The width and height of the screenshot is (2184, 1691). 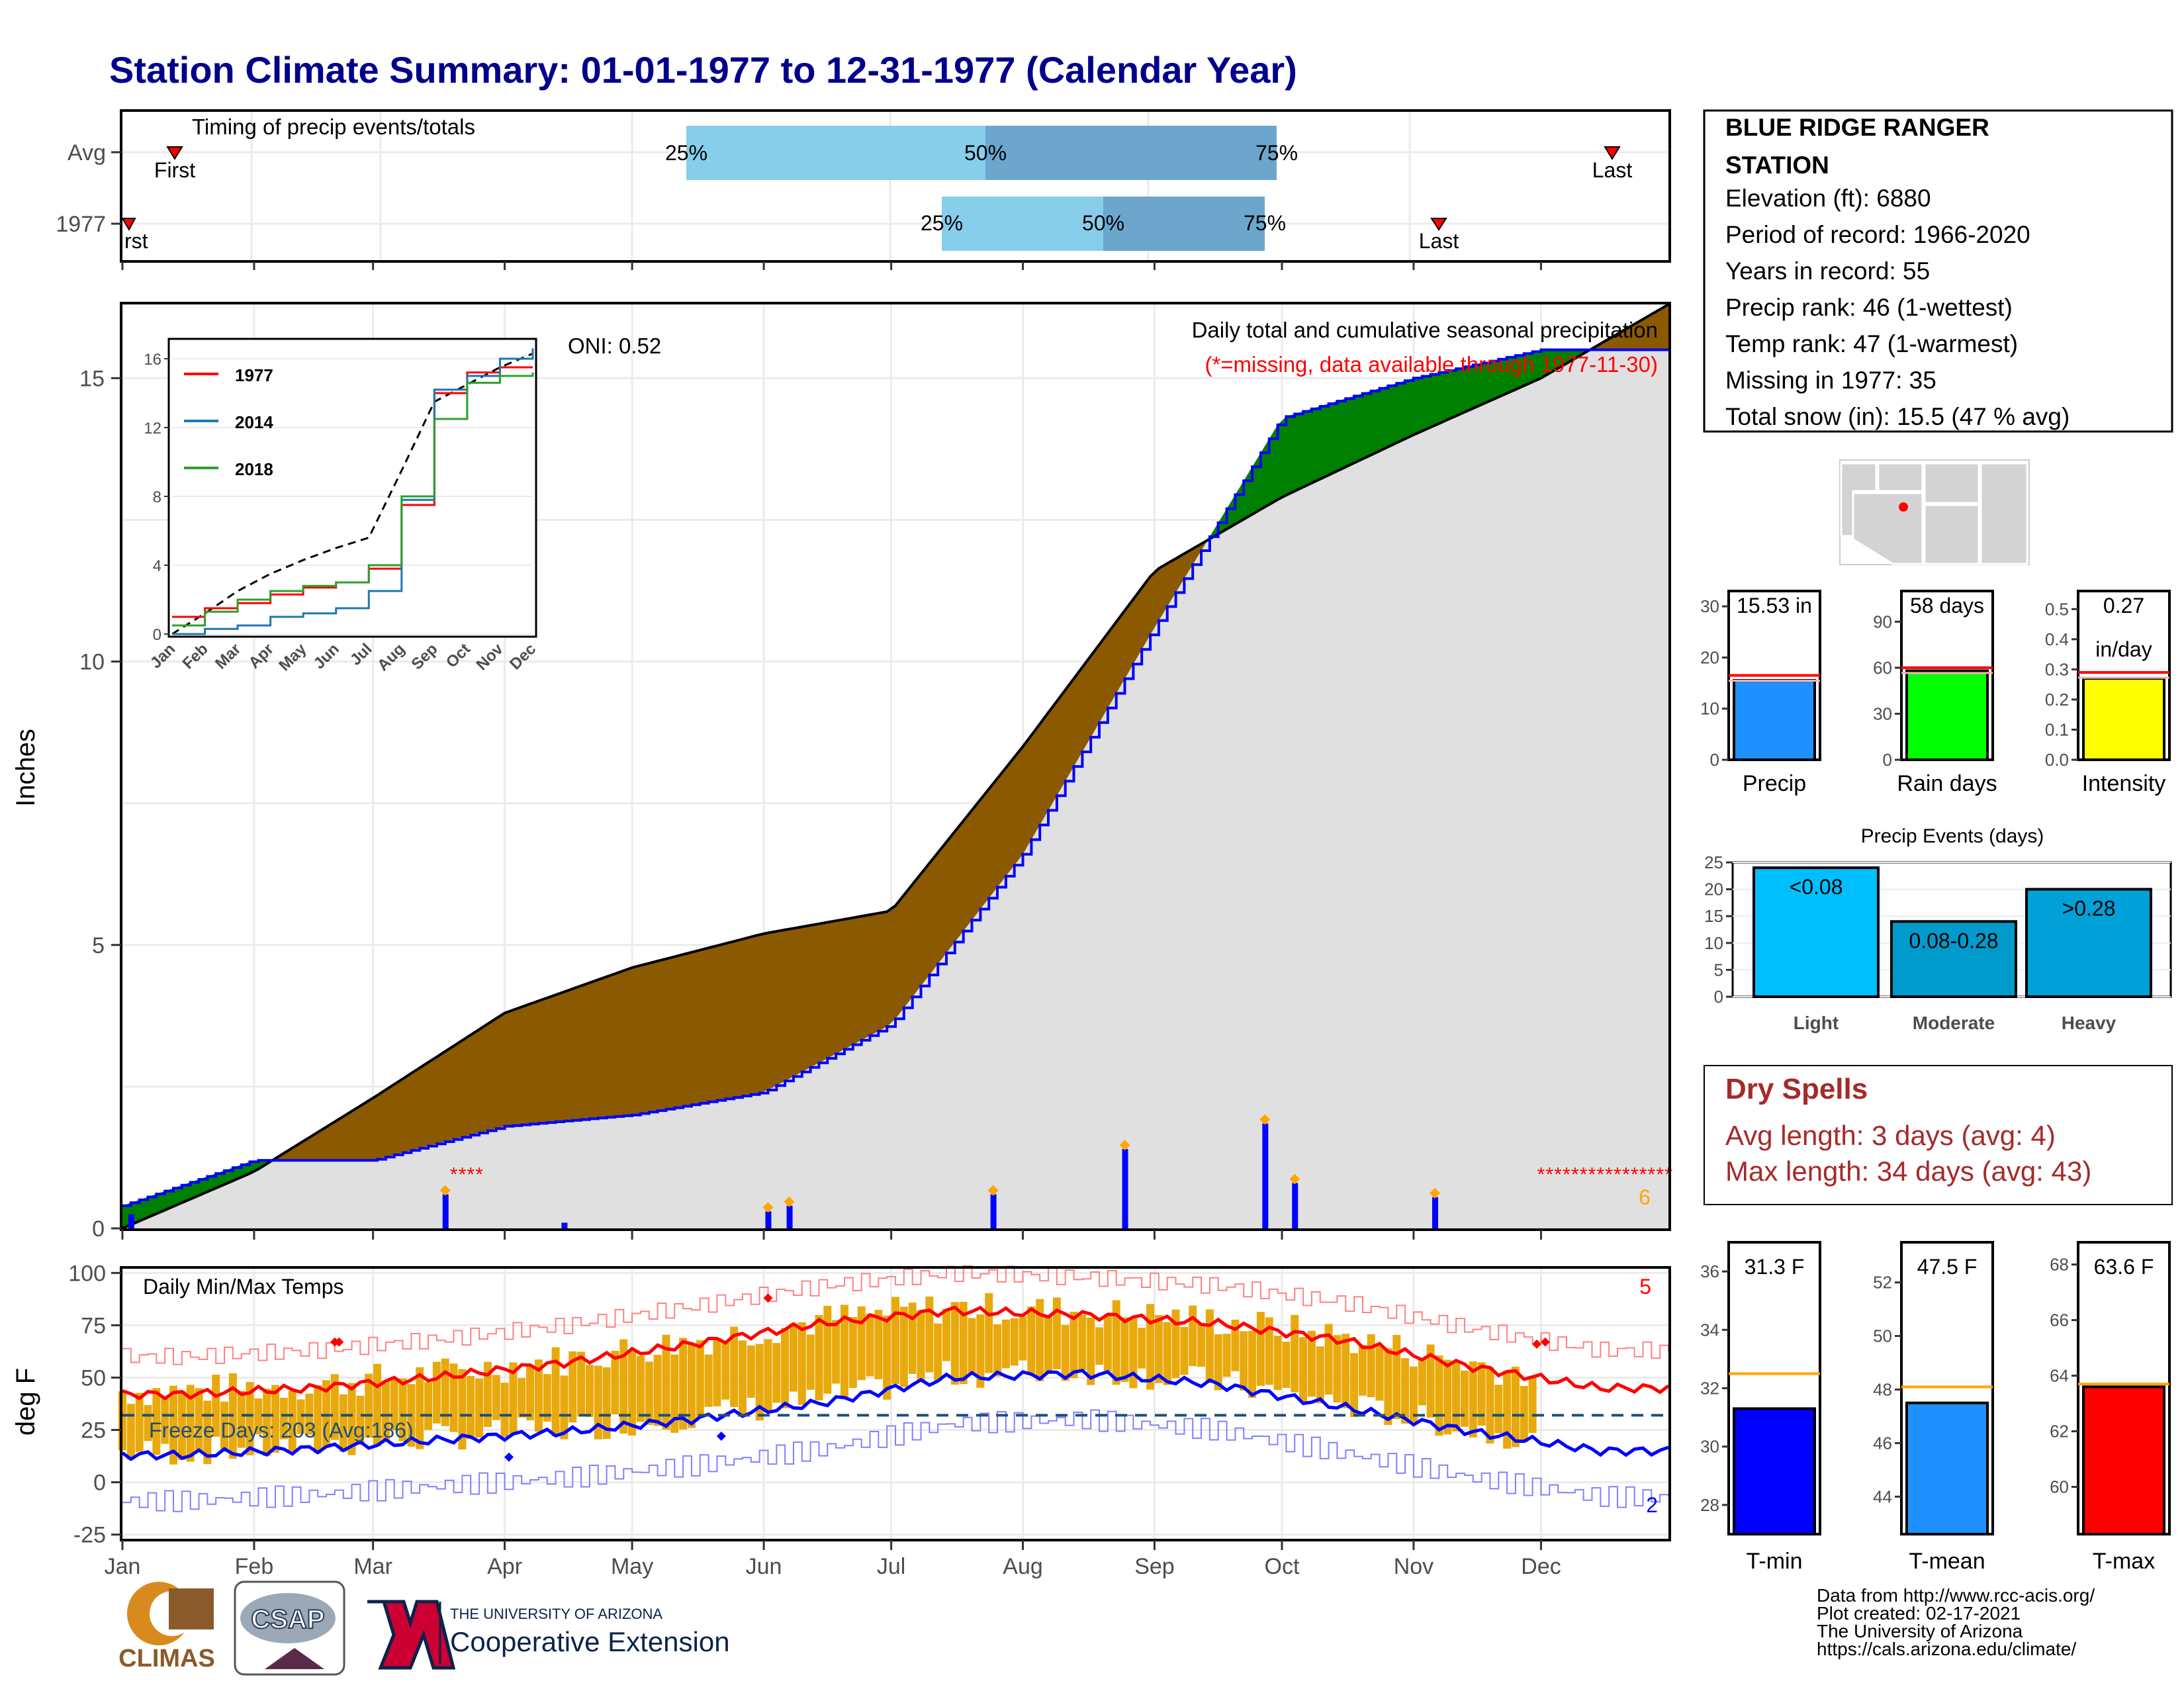 I want to click on month-tick: Dec, so click(x=1541, y=1567).